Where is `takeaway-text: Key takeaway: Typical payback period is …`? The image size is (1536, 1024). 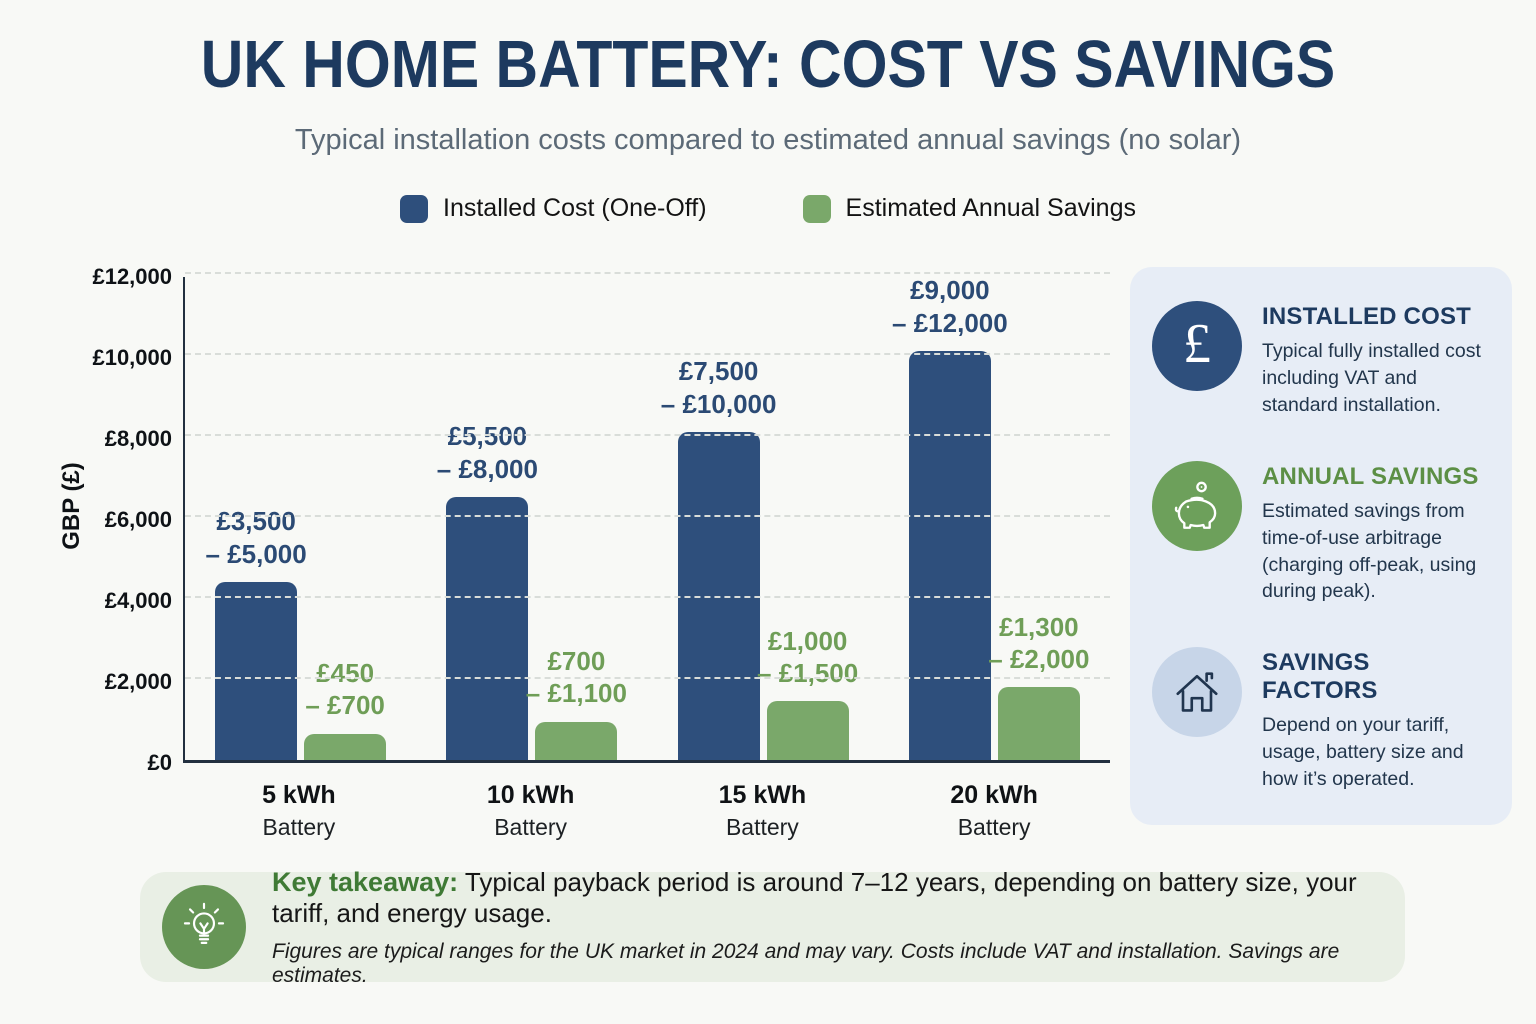
takeaway-text: Key takeaway: Typical payback period is … is located at coordinates (823, 927).